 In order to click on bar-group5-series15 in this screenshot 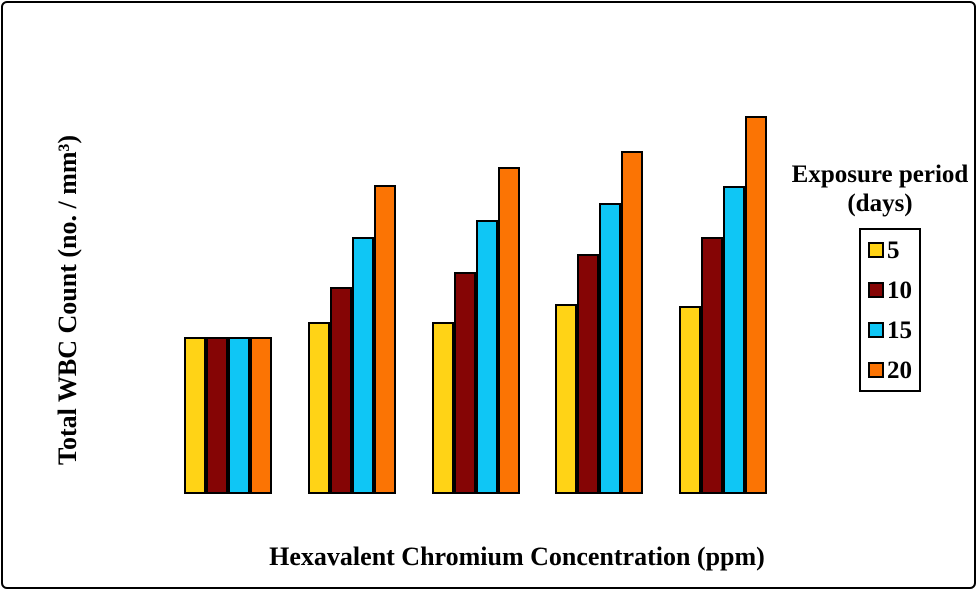, I will do `click(734, 340)`.